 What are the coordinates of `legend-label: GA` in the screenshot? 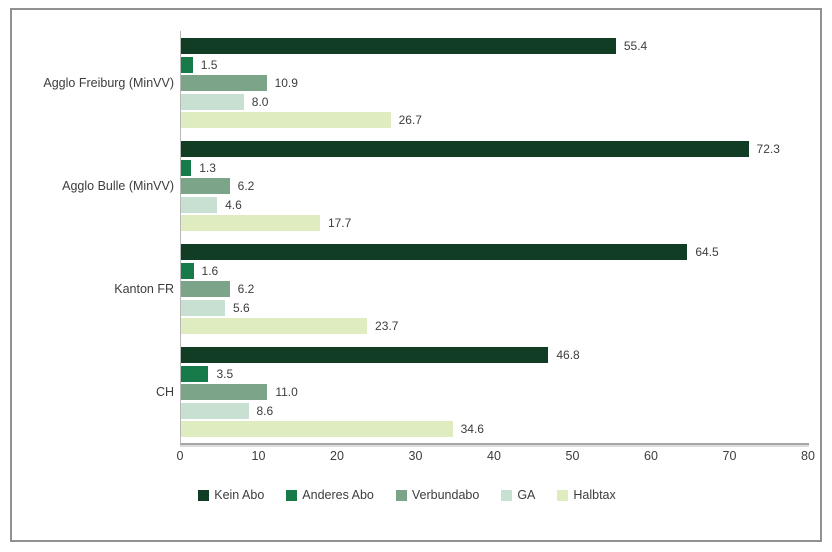 It's located at (526, 495).